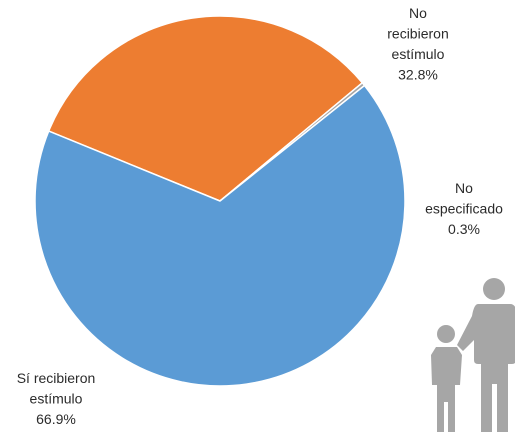 Image resolution: width=515 pixels, height=432 pixels. Describe the element at coordinates (418, 75) in the screenshot. I see `pie-percent-label: 32.8%` at that location.